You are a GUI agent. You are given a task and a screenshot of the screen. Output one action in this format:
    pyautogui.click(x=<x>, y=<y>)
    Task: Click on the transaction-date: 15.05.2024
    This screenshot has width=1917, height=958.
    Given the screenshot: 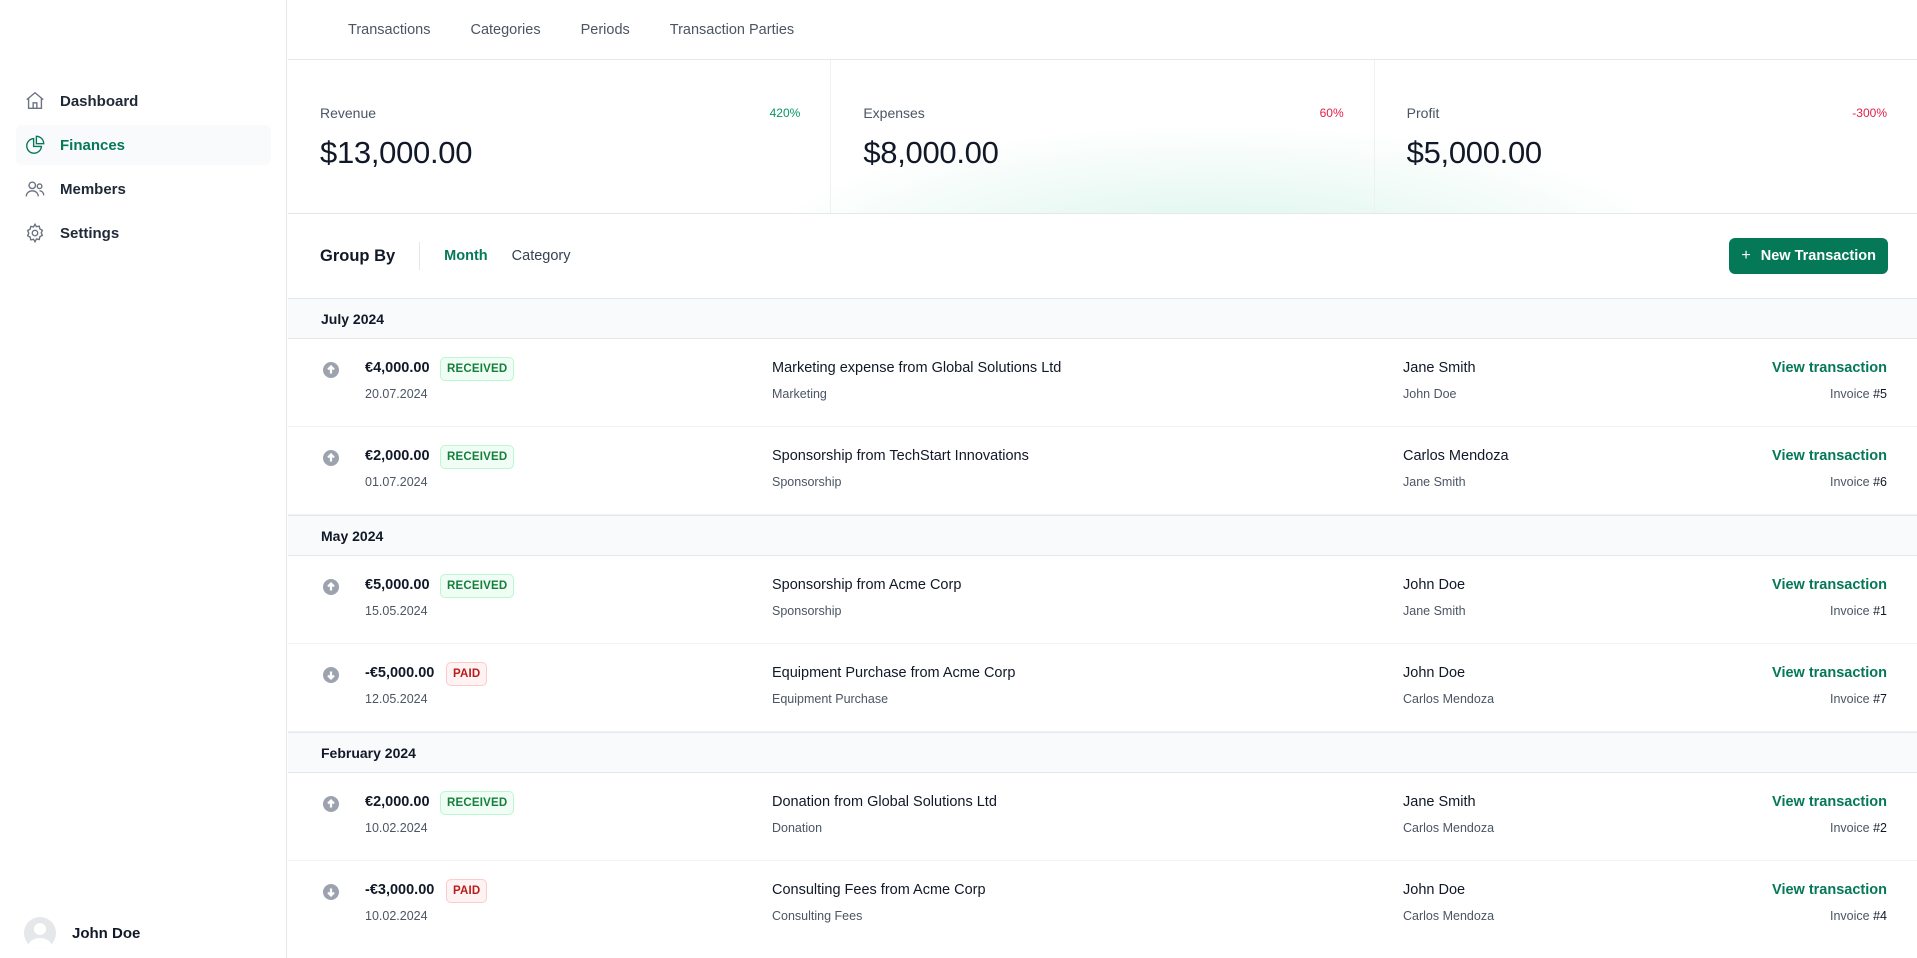 What is the action you would take?
    pyautogui.click(x=396, y=611)
    